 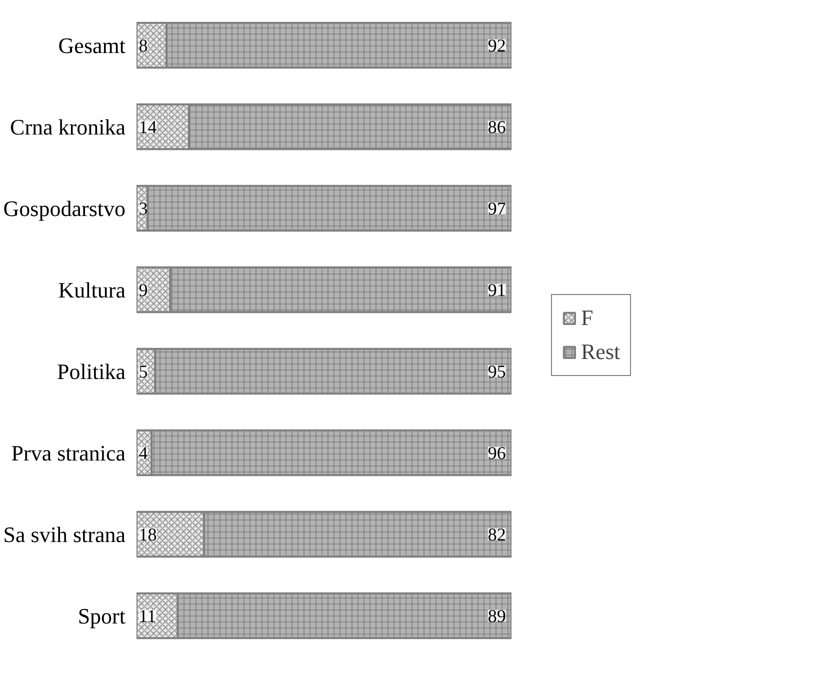 What do you see at coordinates (497, 126) in the screenshot?
I see `data-label: 86` at bounding box center [497, 126].